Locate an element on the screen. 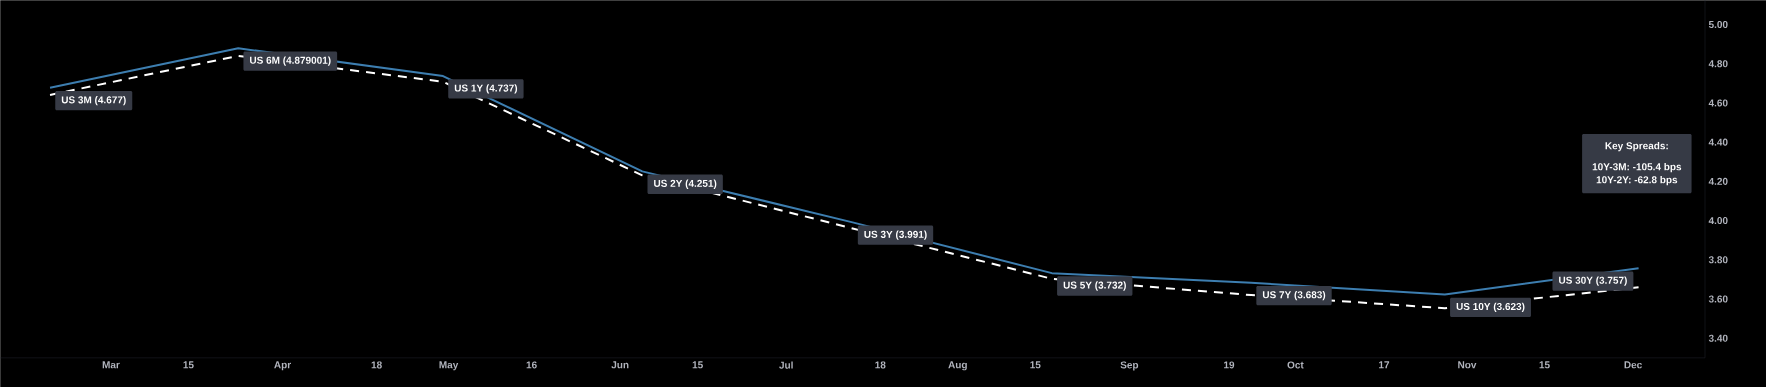 The height and width of the screenshot is (387, 1766). annotation: 10Y-2Y: -62.8 bps is located at coordinates (1637, 180).